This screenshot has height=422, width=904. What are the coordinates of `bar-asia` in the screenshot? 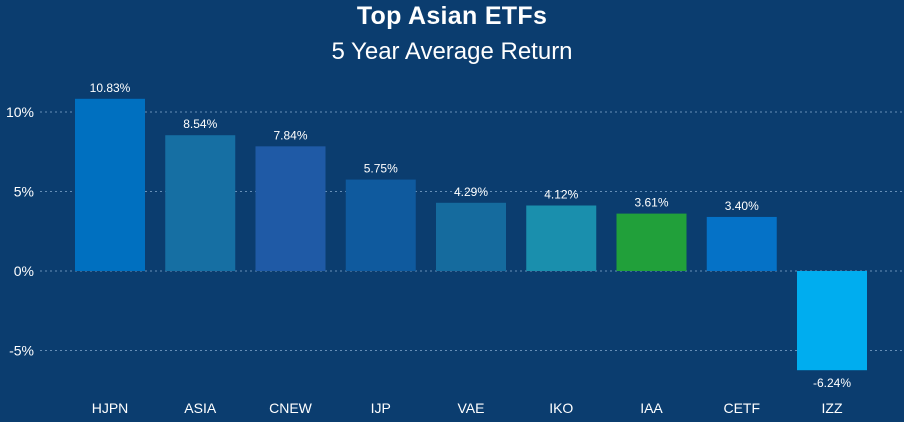 It's located at (200, 203).